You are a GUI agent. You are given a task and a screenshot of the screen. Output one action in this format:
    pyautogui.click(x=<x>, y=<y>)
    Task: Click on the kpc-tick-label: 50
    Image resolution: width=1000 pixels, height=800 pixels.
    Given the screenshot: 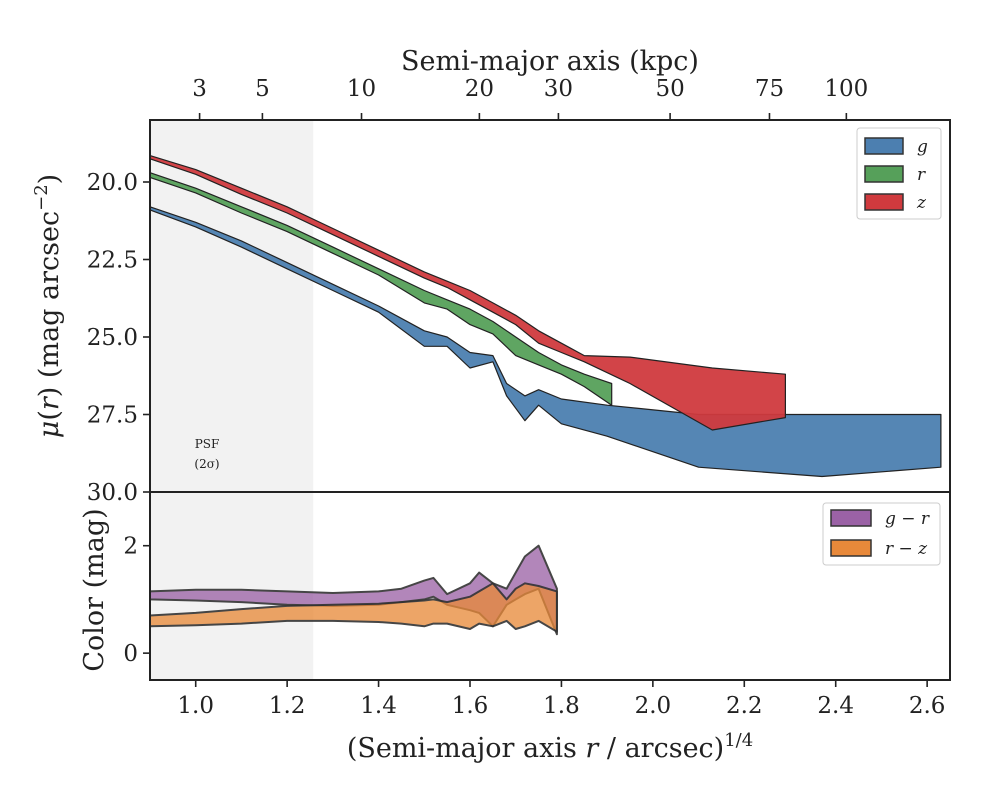 What is the action you would take?
    pyautogui.click(x=669, y=89)
    